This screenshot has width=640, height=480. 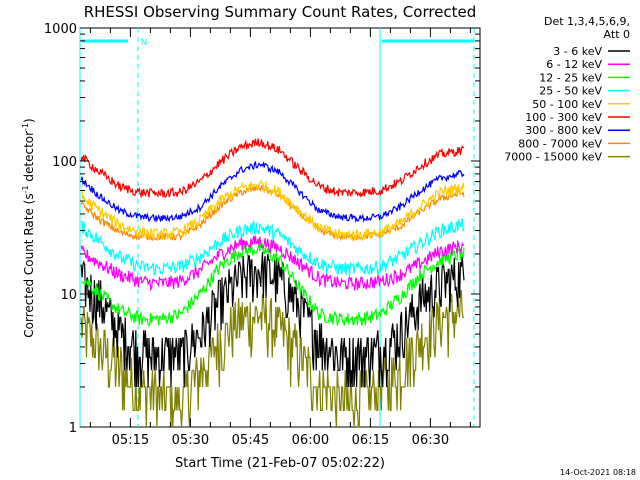 I want to click on legend-label: 300 - 800 keV, so click(x=563, y=130).